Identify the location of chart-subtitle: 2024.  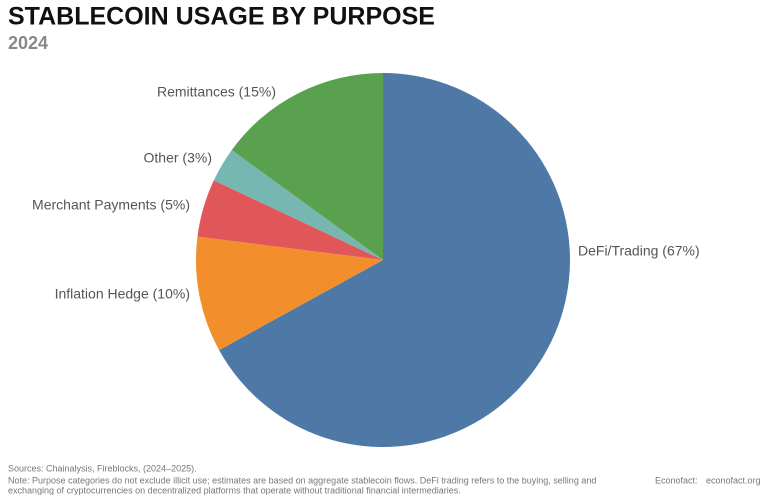
(28, 43).